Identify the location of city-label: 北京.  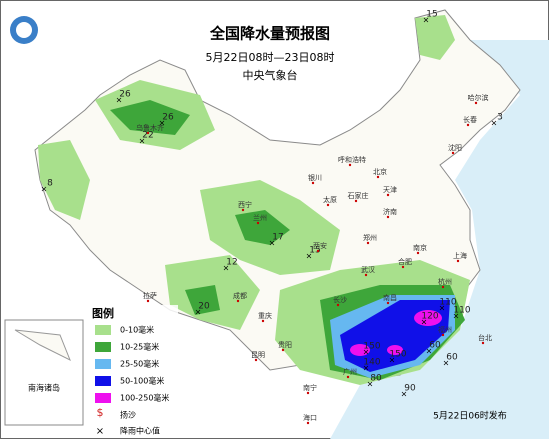
(380, 171).